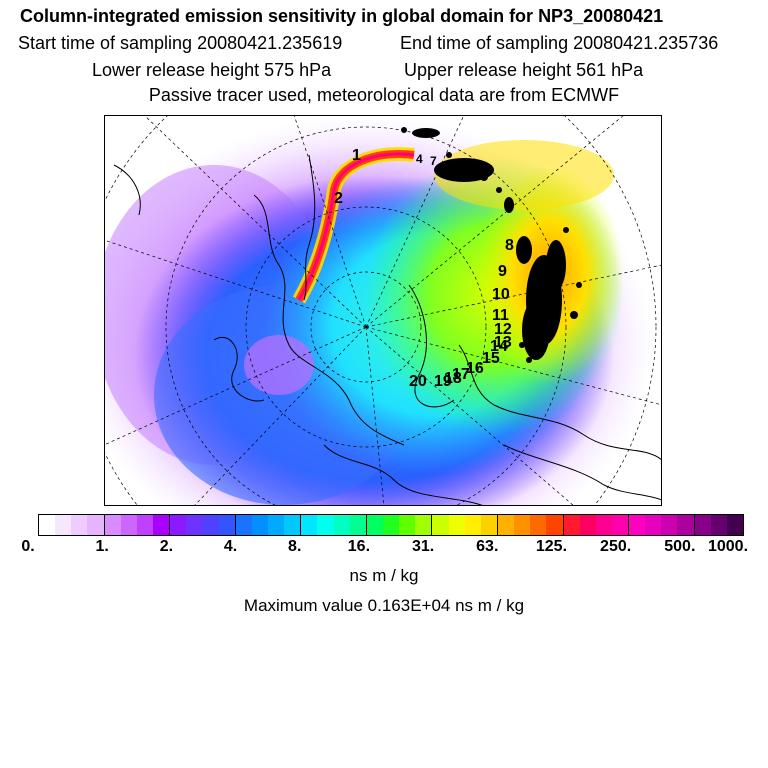  I want to click on colorbar-tick-label: 1000., so click(728, 546).